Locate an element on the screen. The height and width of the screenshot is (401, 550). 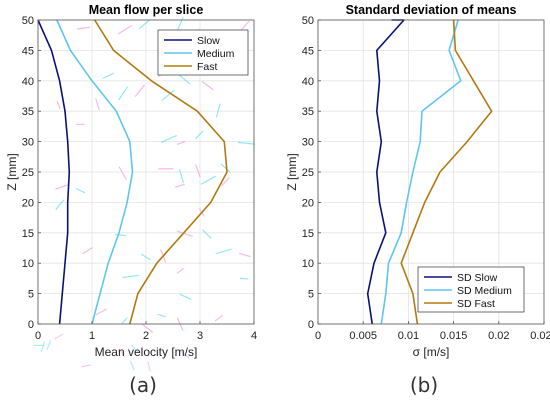
legend-label: SD Slow is located at coordinates (477, 278).